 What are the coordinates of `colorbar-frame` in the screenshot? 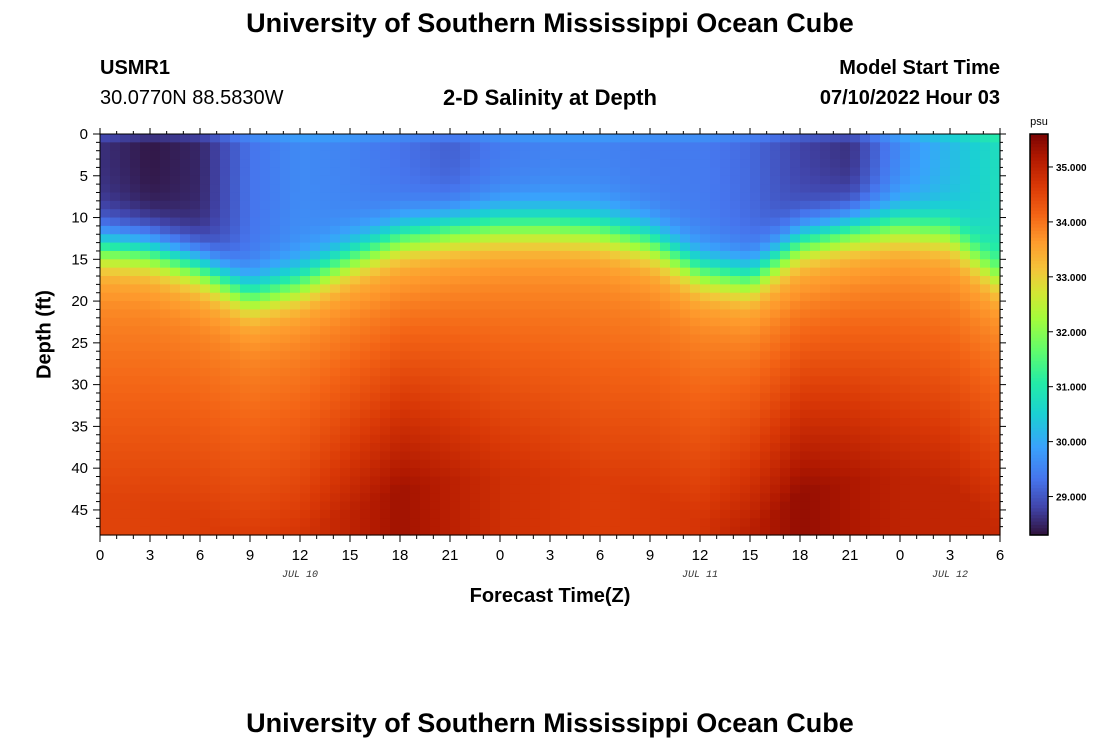 It's located at (1039, 334).